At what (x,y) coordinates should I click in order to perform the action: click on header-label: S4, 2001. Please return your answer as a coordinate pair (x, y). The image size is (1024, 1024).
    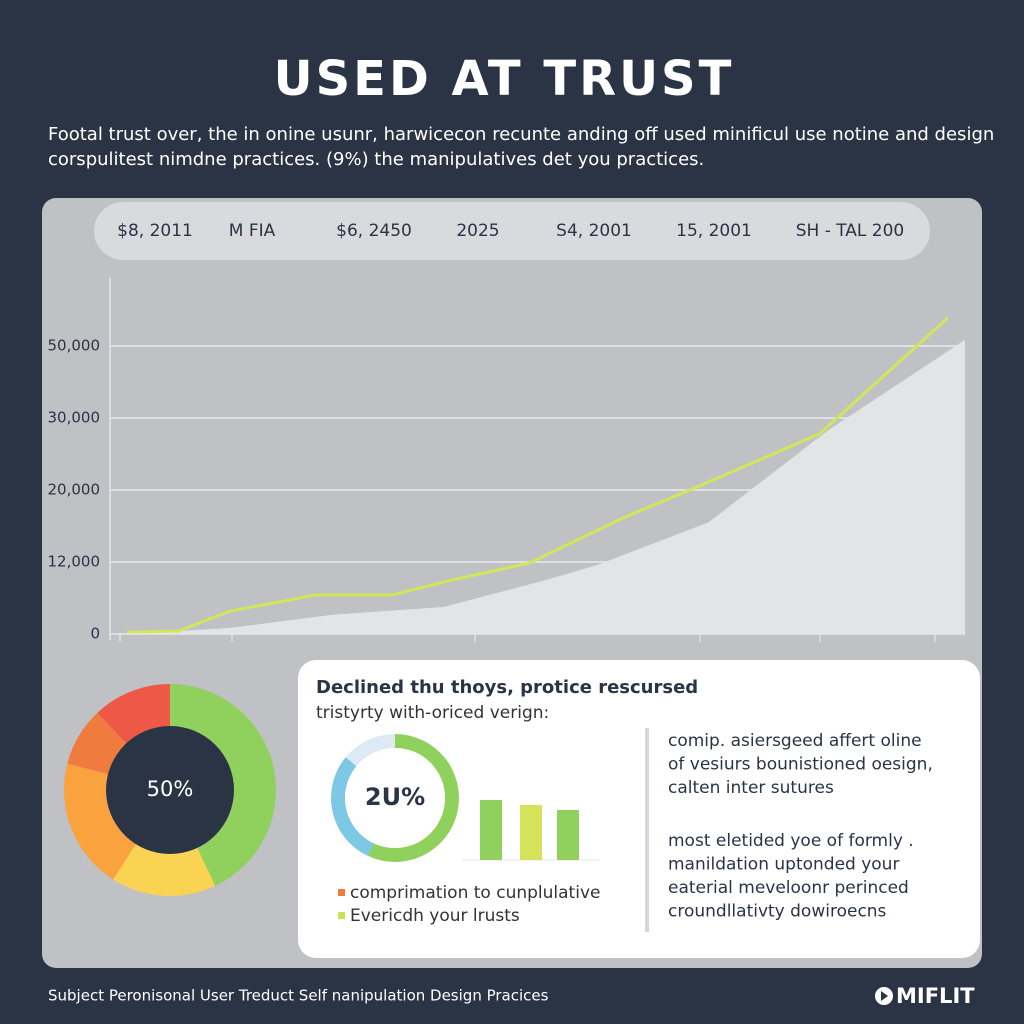
    Looking at the image, I should click on (594, 231).